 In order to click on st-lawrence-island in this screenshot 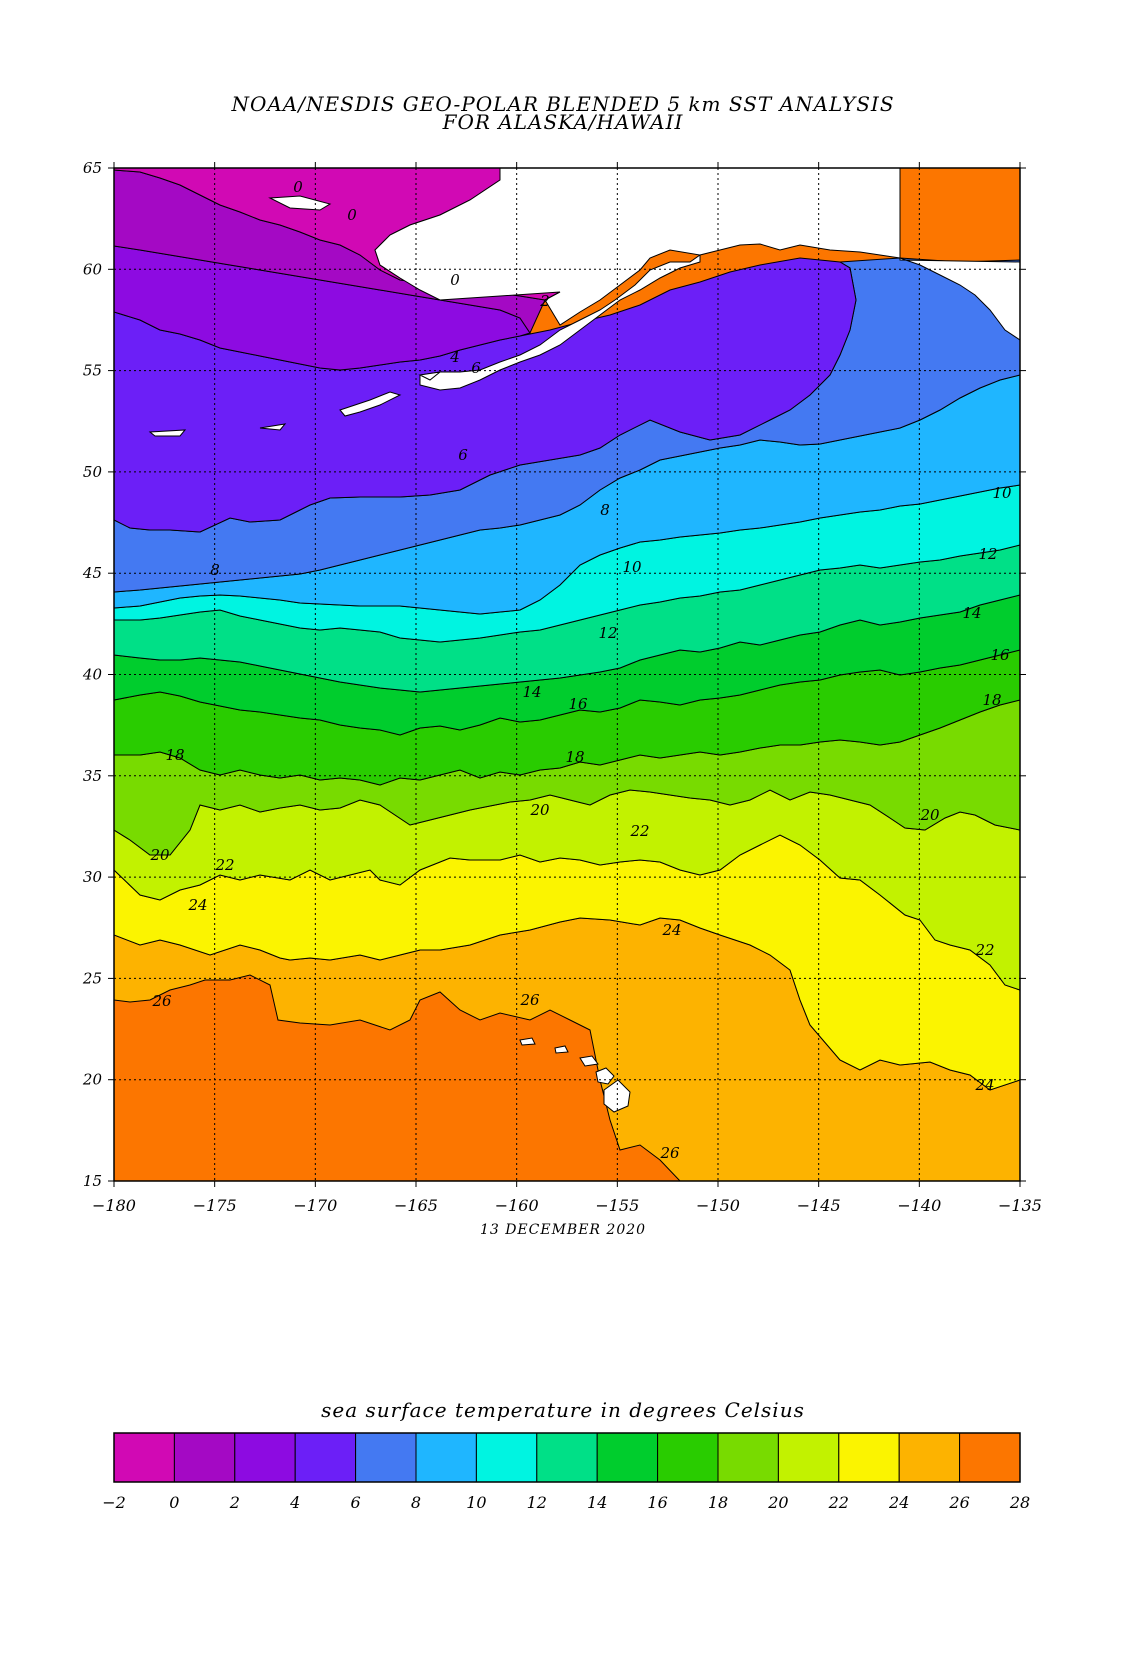, I will do `click(300, 203)`.